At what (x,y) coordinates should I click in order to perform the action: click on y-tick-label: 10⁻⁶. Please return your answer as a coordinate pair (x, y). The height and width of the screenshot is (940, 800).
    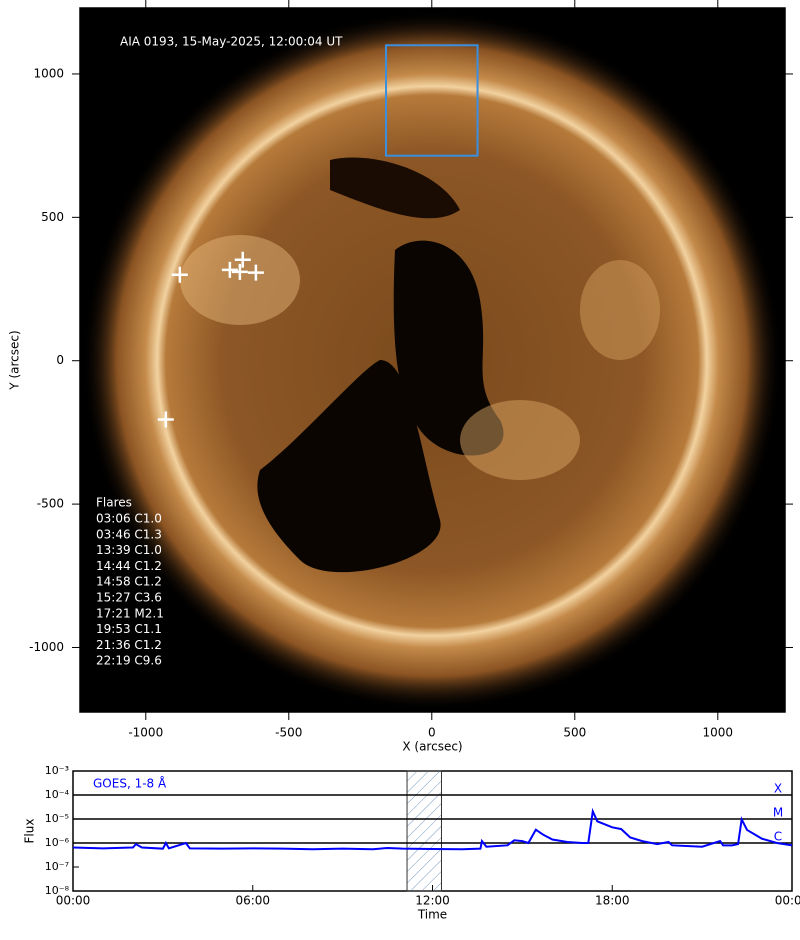
    Looking at the image, I should click on (57, 842).